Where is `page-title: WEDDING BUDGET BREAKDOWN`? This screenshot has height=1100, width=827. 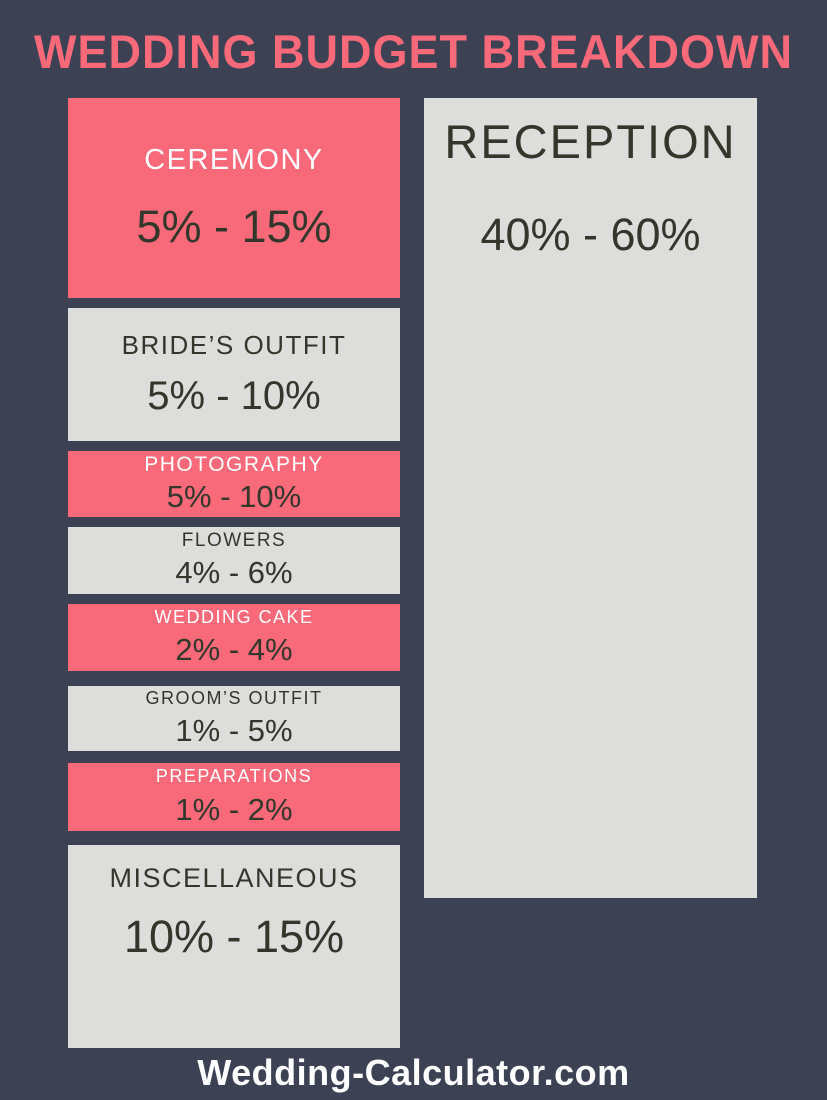 page-title: WEDDING BUDGET BREAKDOWN is located at coordinates (413, 51).